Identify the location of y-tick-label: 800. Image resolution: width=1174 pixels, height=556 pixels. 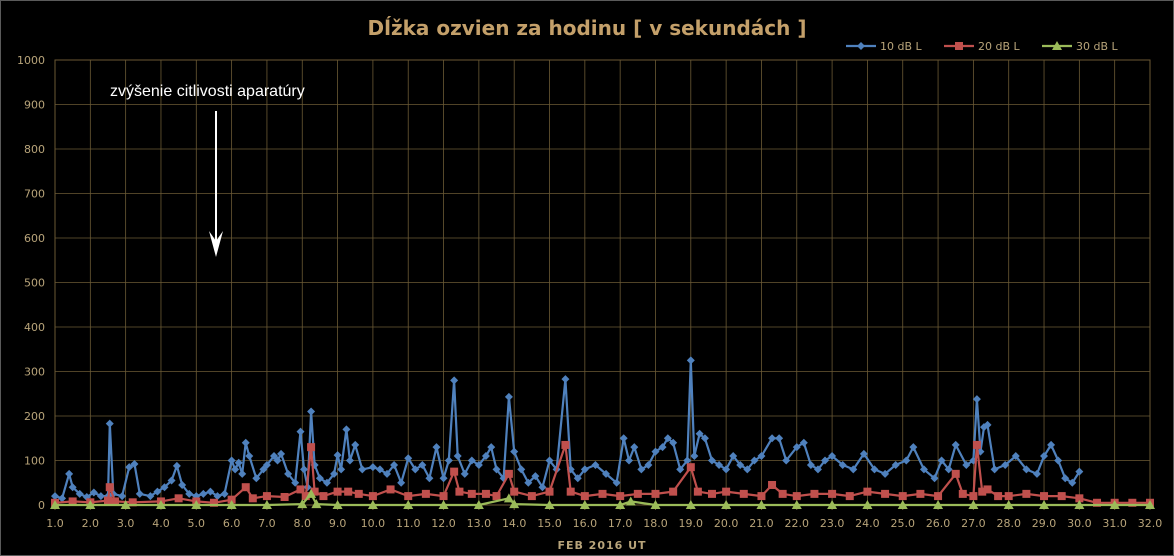
(34, 149).